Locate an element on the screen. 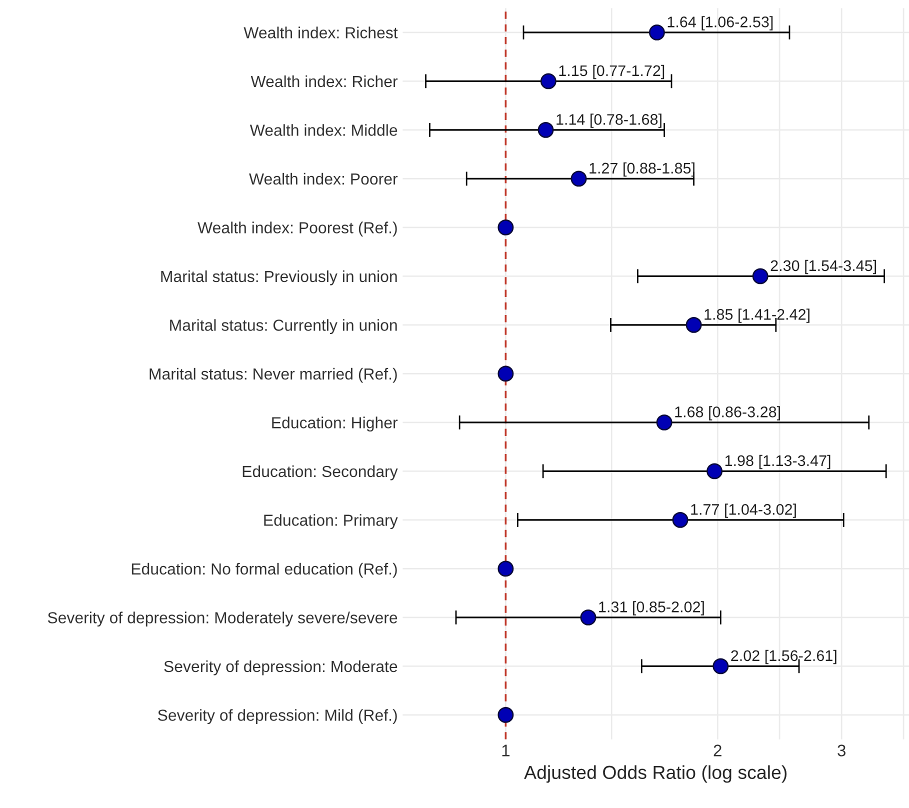 This screenshot has width=909, height=808. data-label: 2.02 [1.56-2.61] is located at coordinates (783, 657).